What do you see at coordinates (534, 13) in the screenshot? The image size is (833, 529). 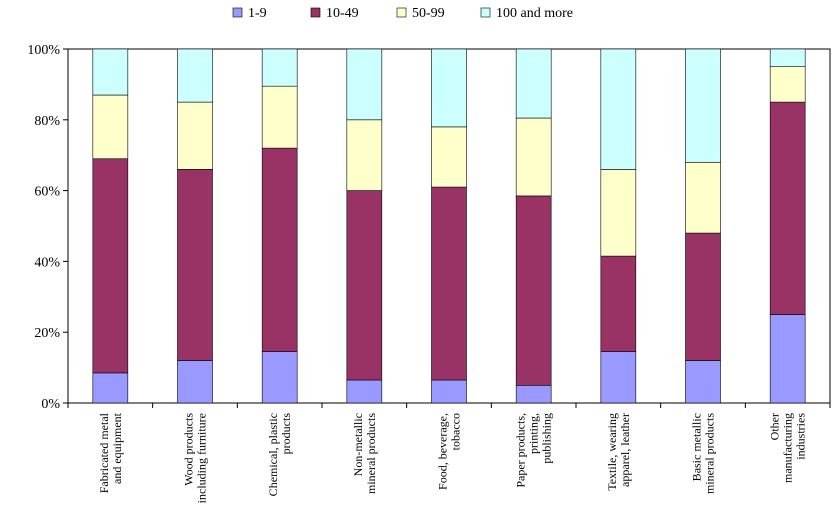 I see `legend-label: 100 and more` at bounding box center [534, 13].